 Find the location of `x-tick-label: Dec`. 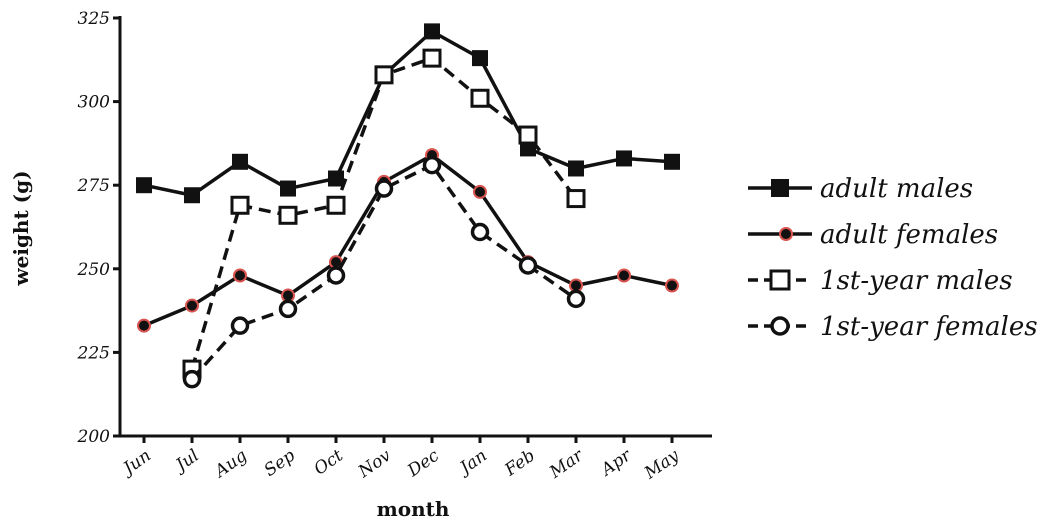

x-tick-label: Dec is located at coordinates (423, 463).